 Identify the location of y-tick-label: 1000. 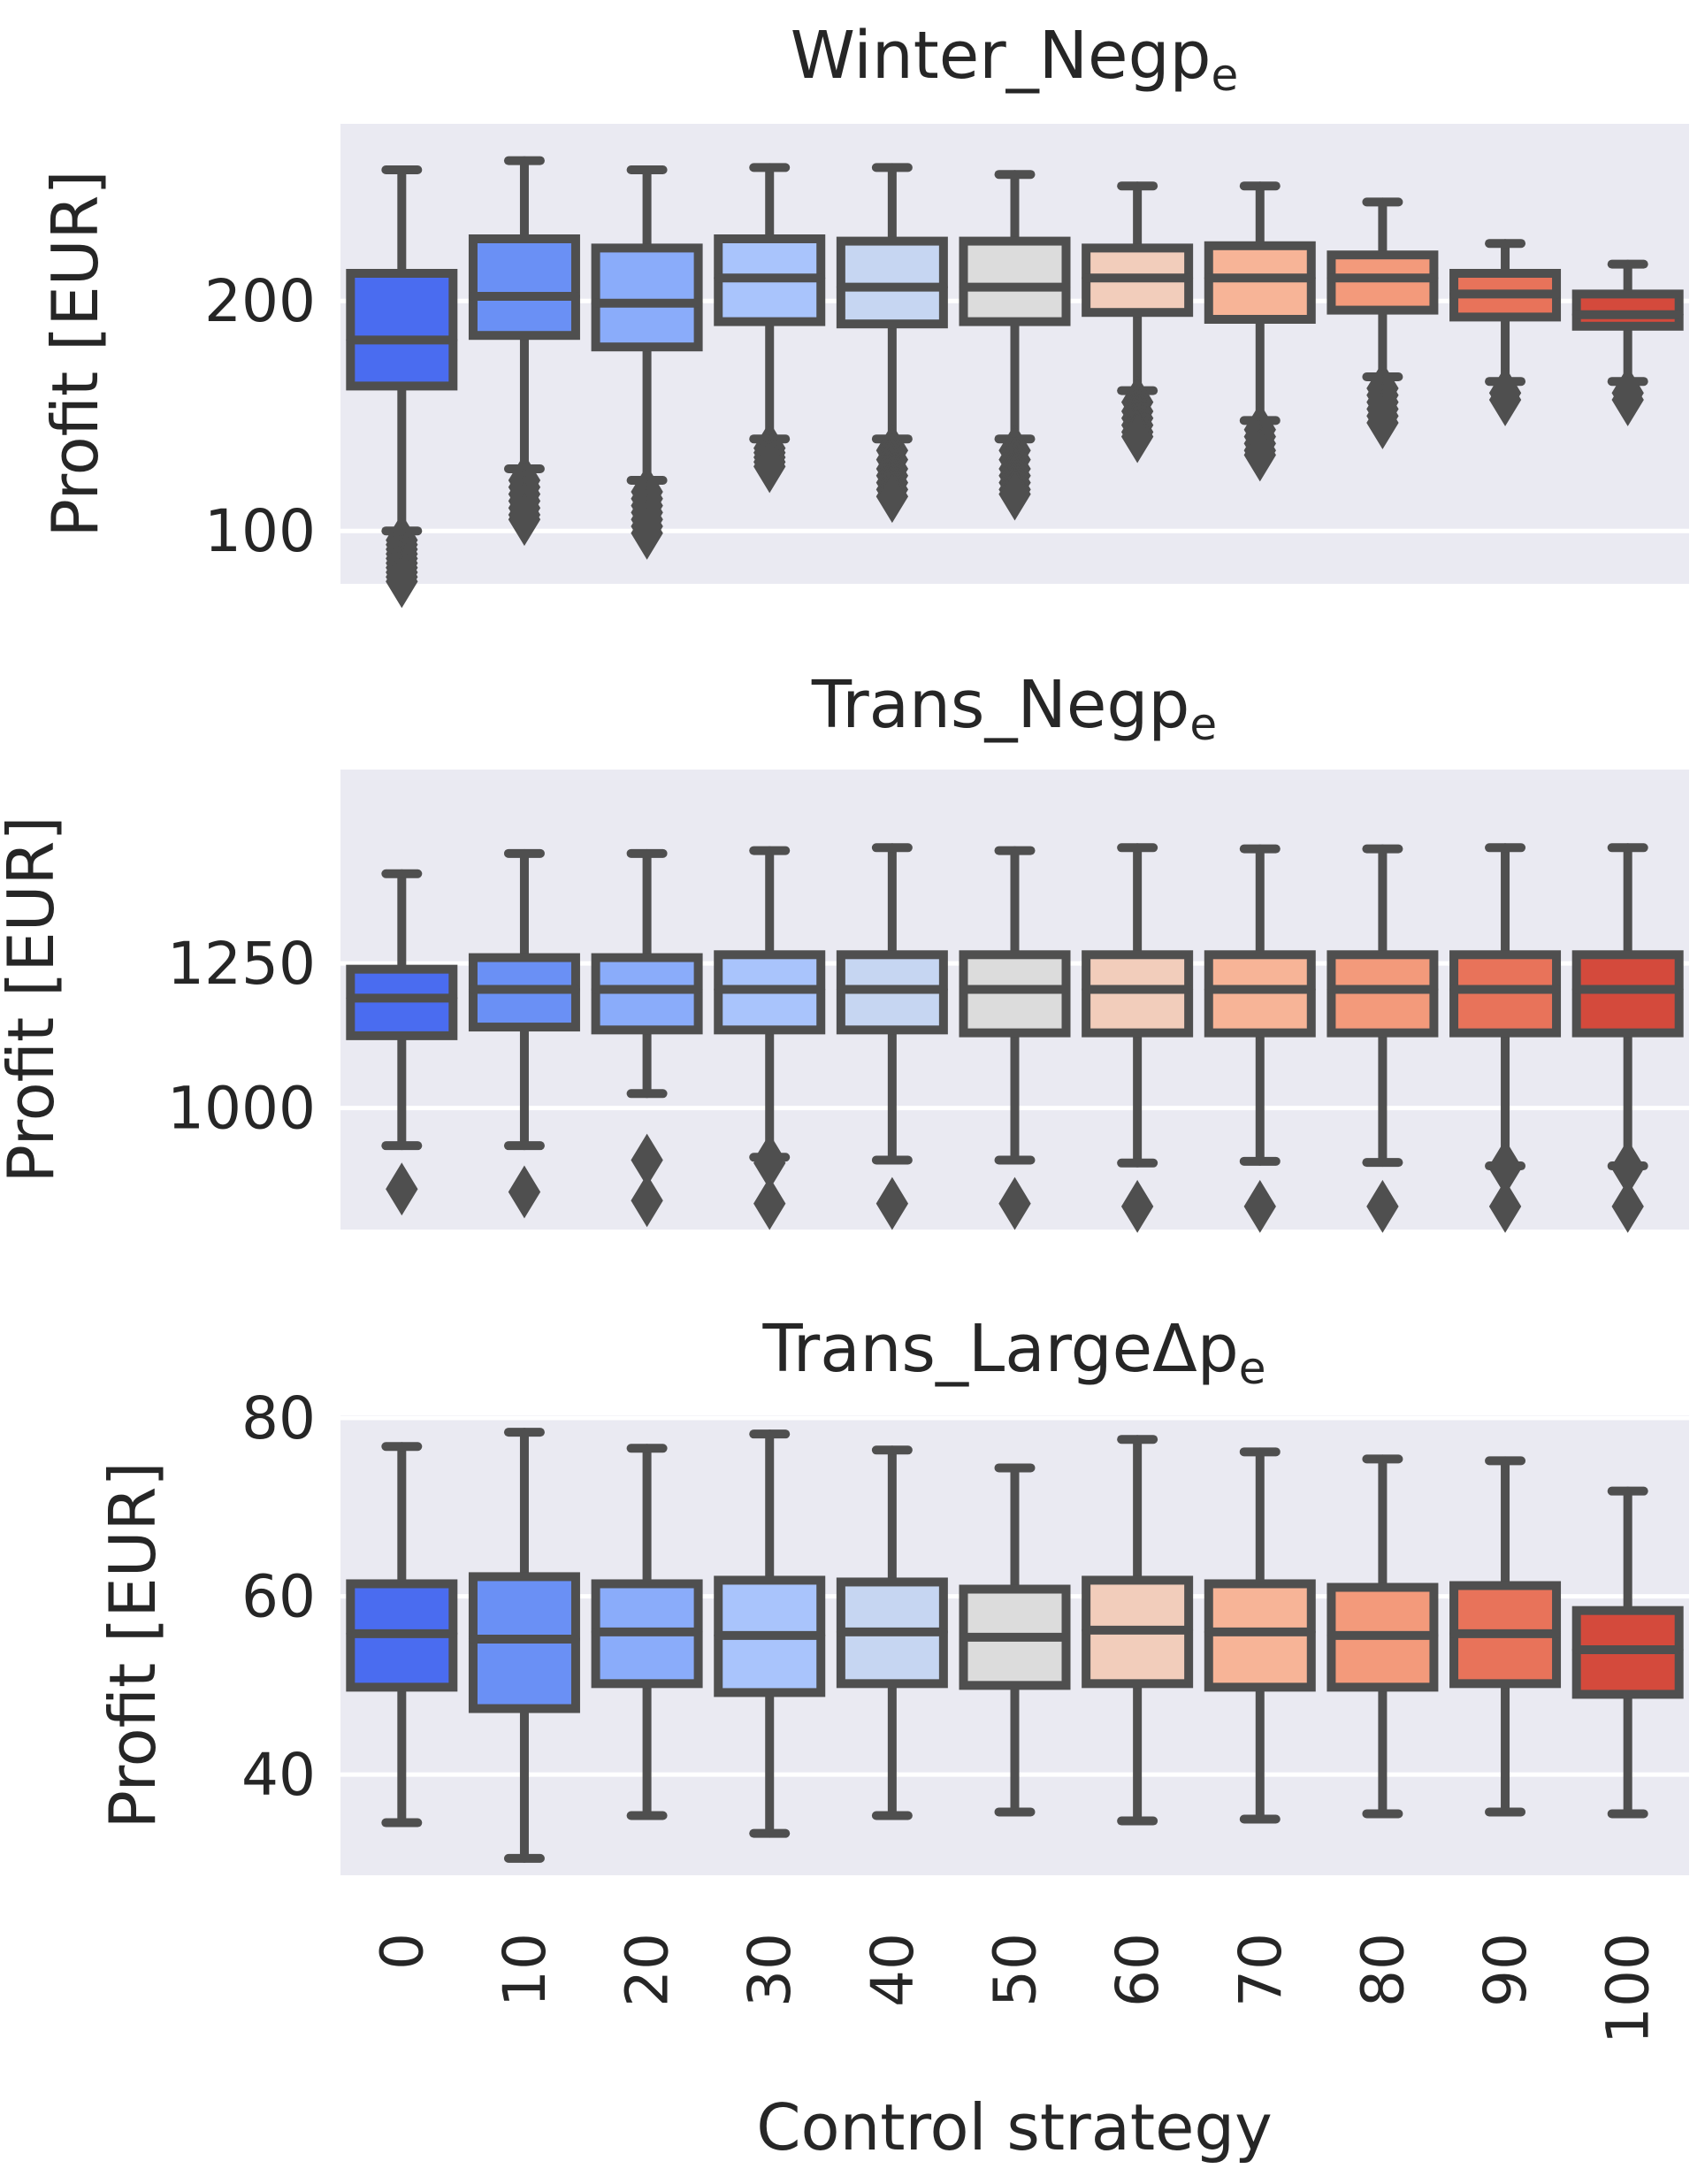
(242, 1109).